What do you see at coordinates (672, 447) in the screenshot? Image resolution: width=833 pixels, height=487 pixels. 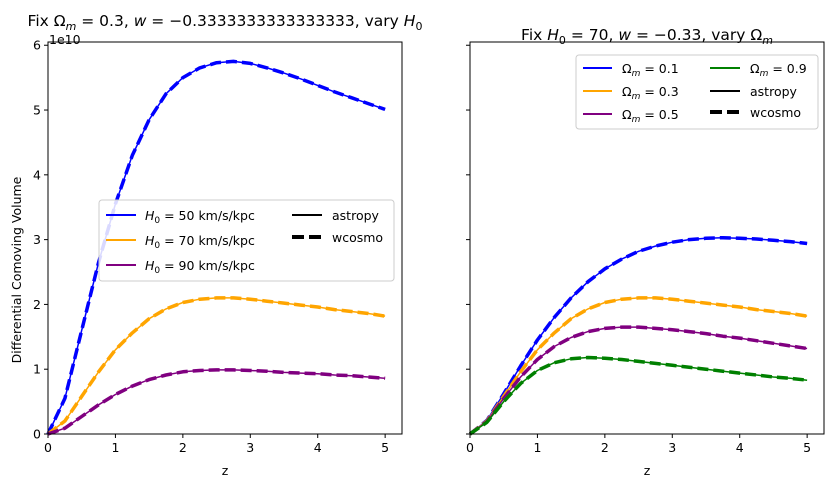 I see `right-x-tick-label: 3` at bounding box center [672, 447].